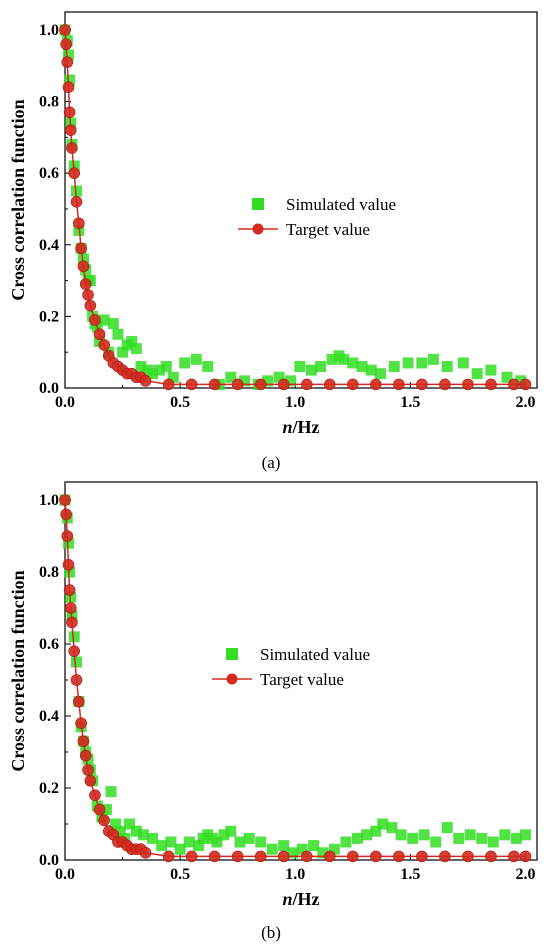 The image size is (550, 947). Describe the element at coordinates (410, 874) in the screenshot. I see `x-tick-label: 1.5` at that location.